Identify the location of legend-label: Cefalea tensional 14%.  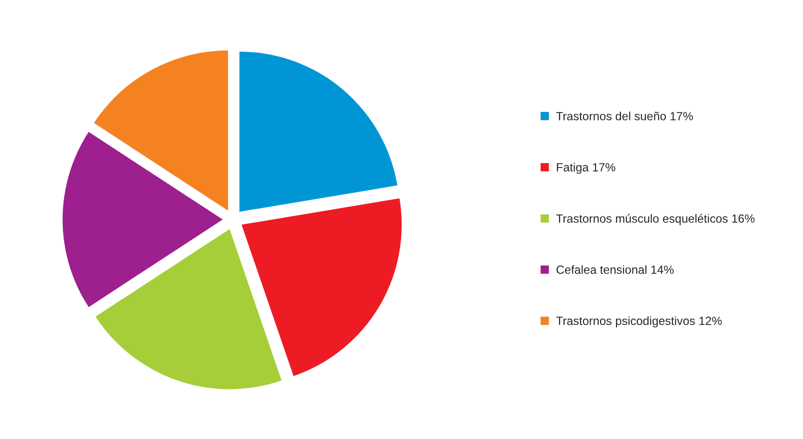
(615, 269).